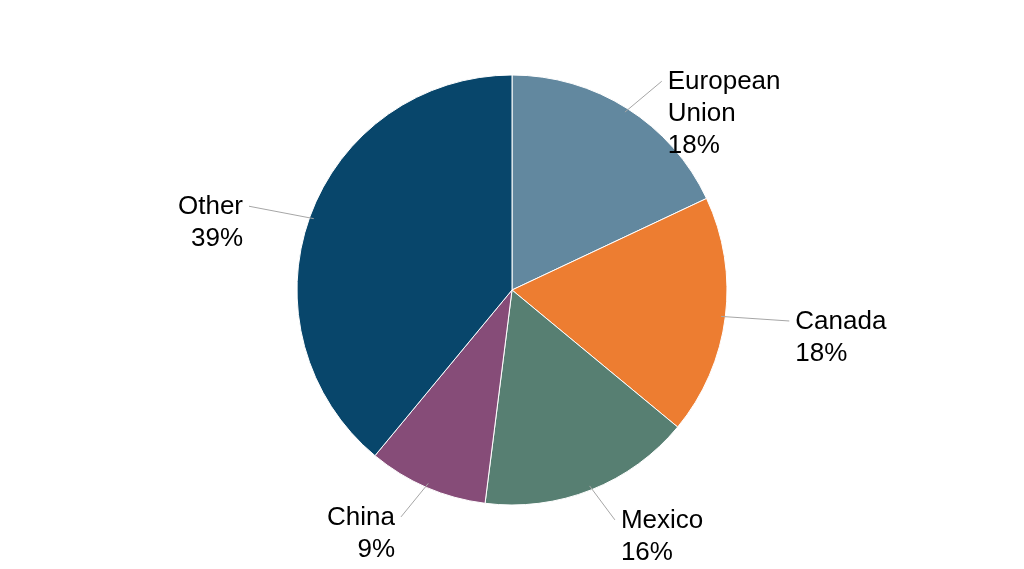 Image resolution: width=1024 pixels, height=569 pixels. What do you see at coordinates (361, 515) in the screenshot?
I see `slice-label: China` at bounding box center [361, 515].